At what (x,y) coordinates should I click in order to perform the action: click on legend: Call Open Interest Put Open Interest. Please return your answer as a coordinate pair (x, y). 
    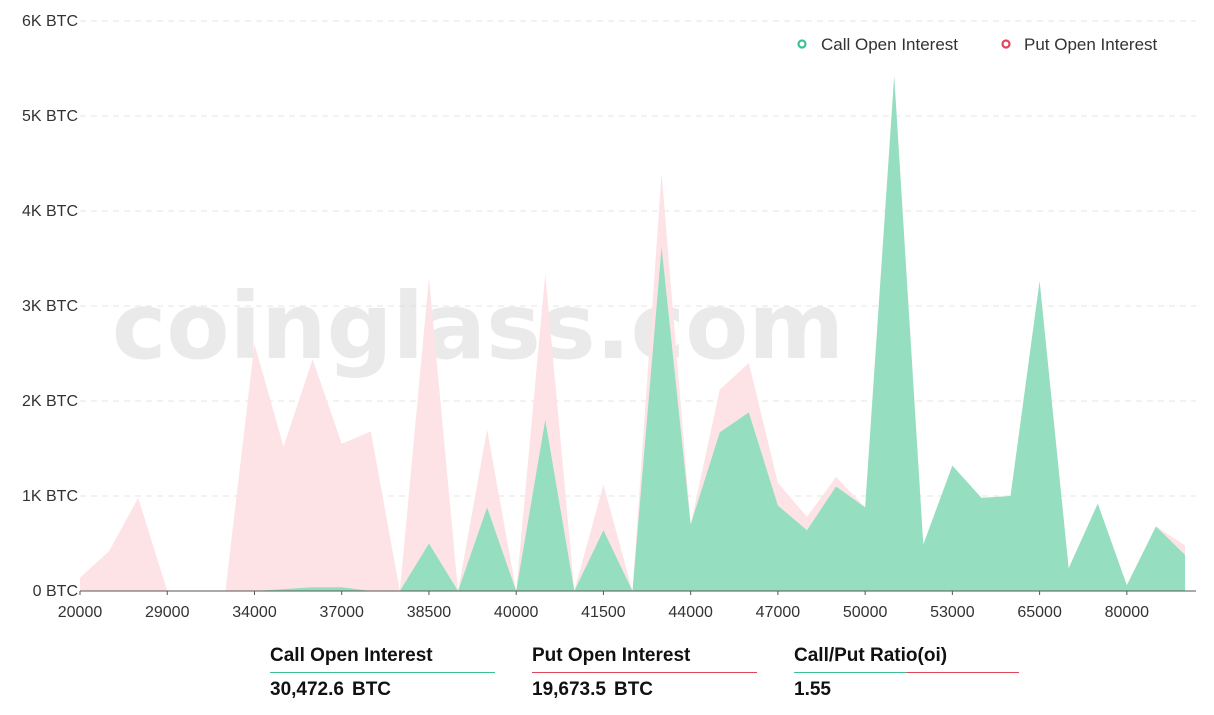
    Looking at the image, I should click on (977, 44).